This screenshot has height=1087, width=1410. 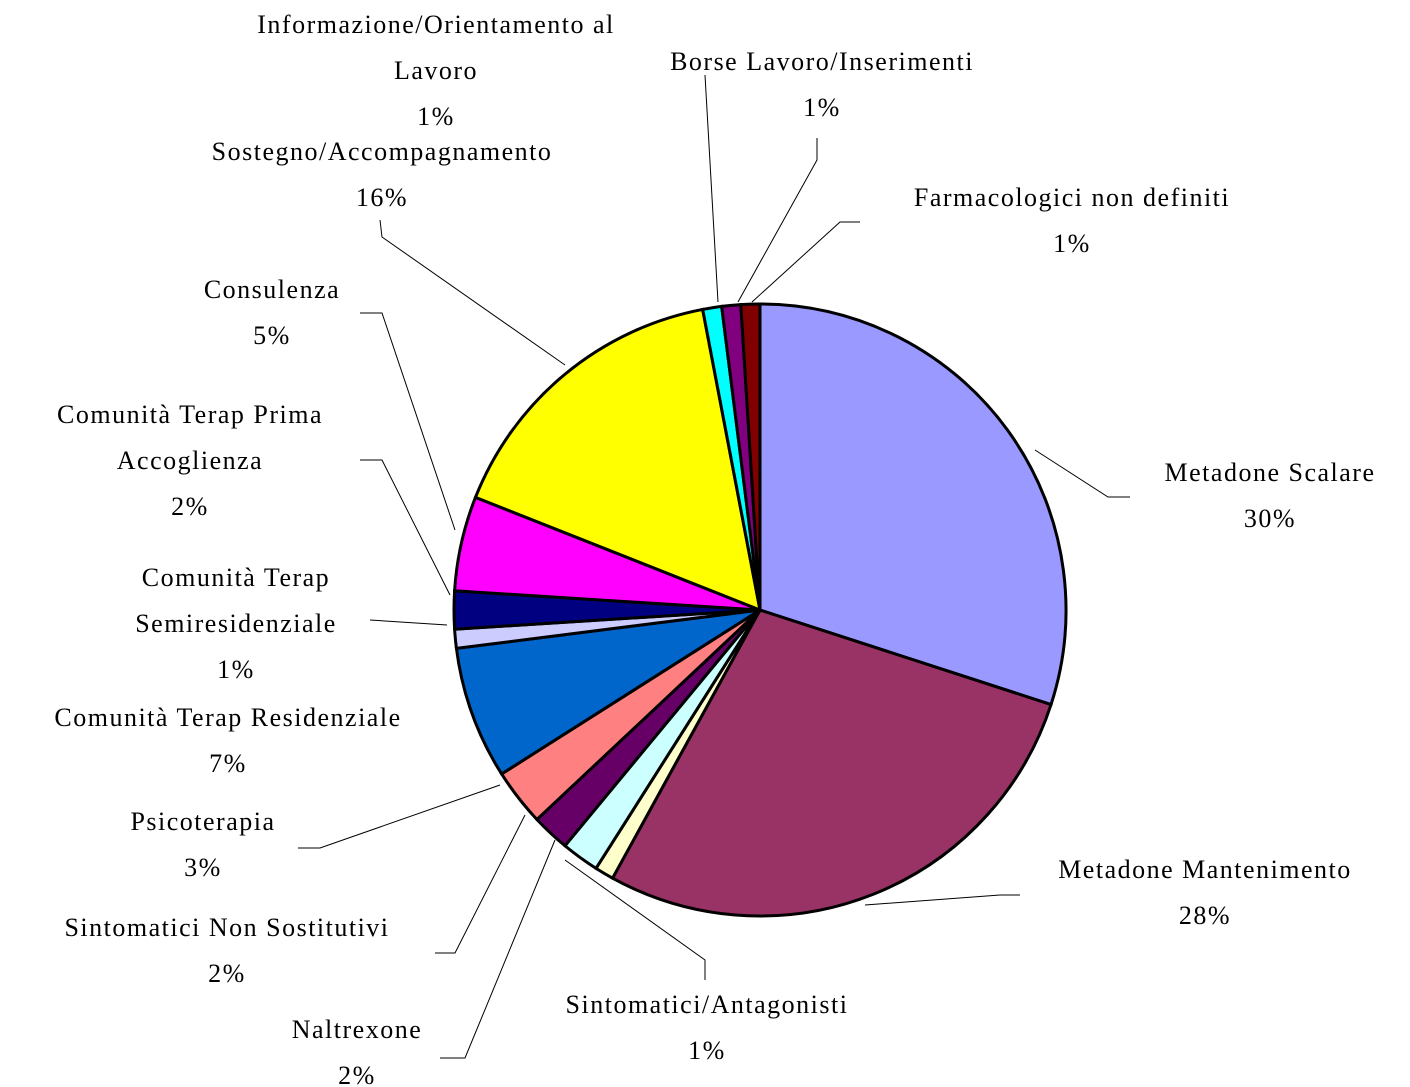 What do you see at coordinates (203, 867) in the screenshot?
I see `value-label: 3%` at bounding box center [203, 867].